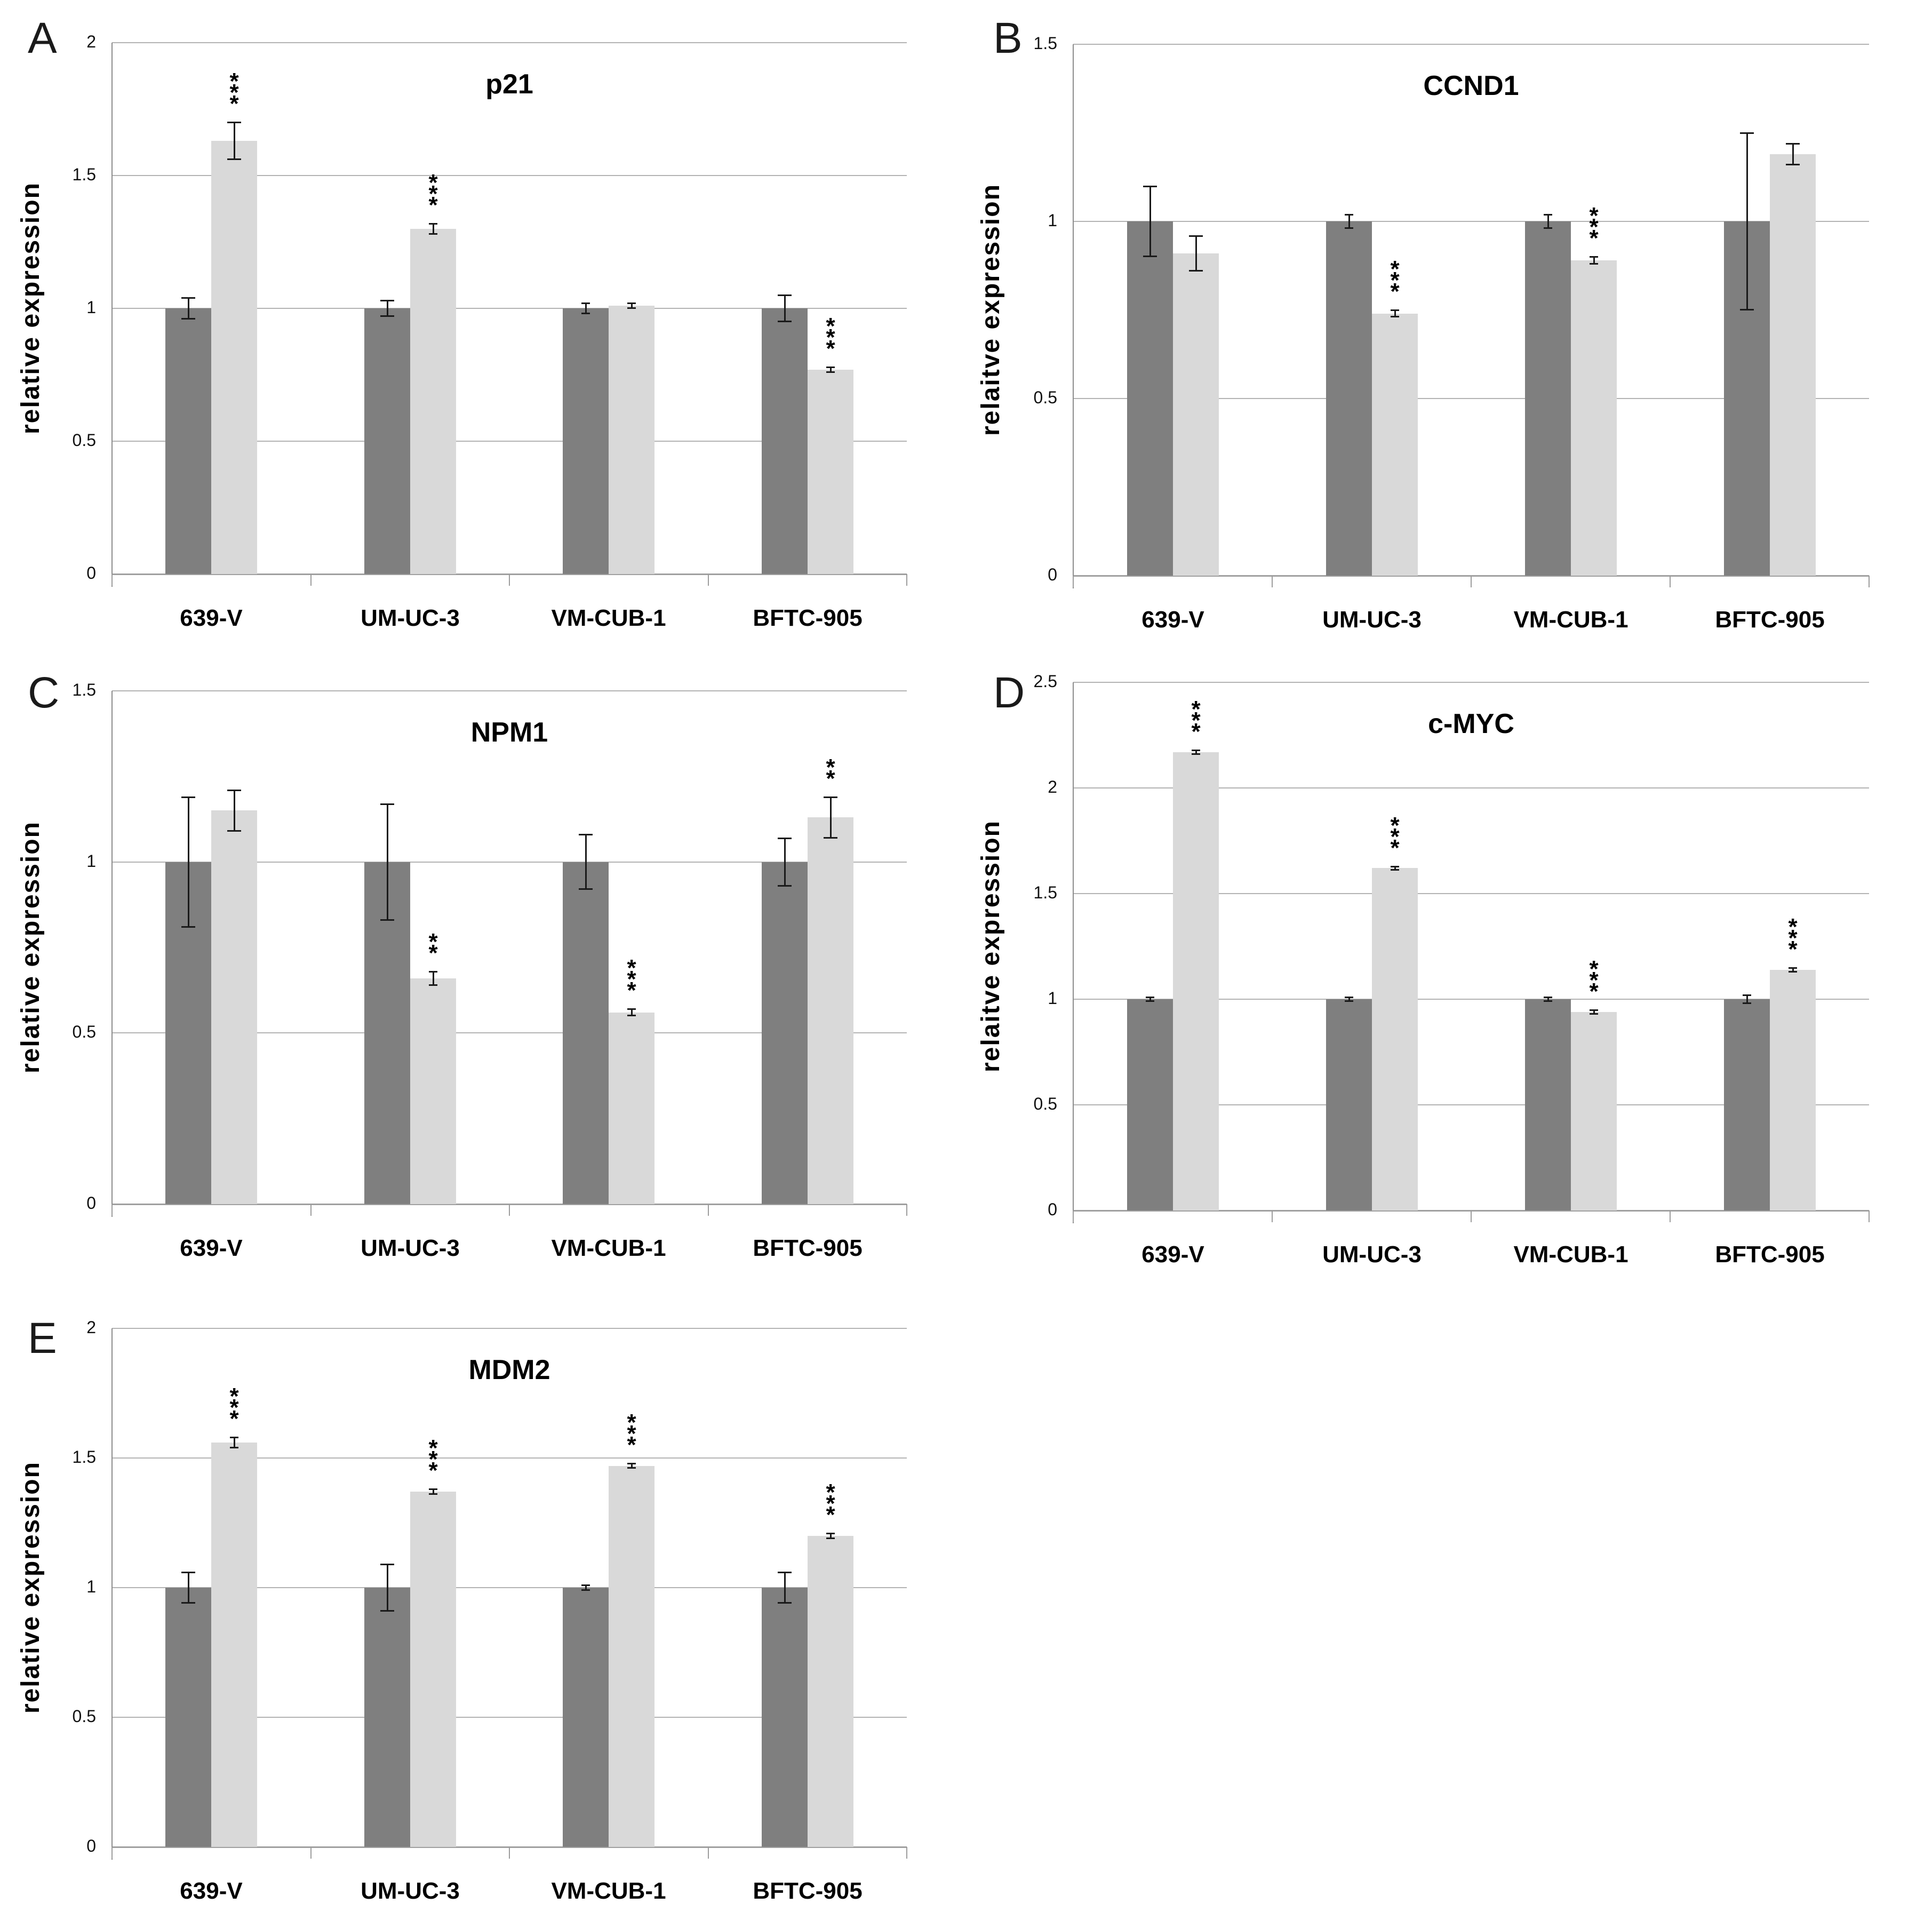 This screenshot has height=1912, width=1932. Describe the element at coordinates (410, 1248) in the screenshot. I see `x-category-label: UM-UC-3` at that location.